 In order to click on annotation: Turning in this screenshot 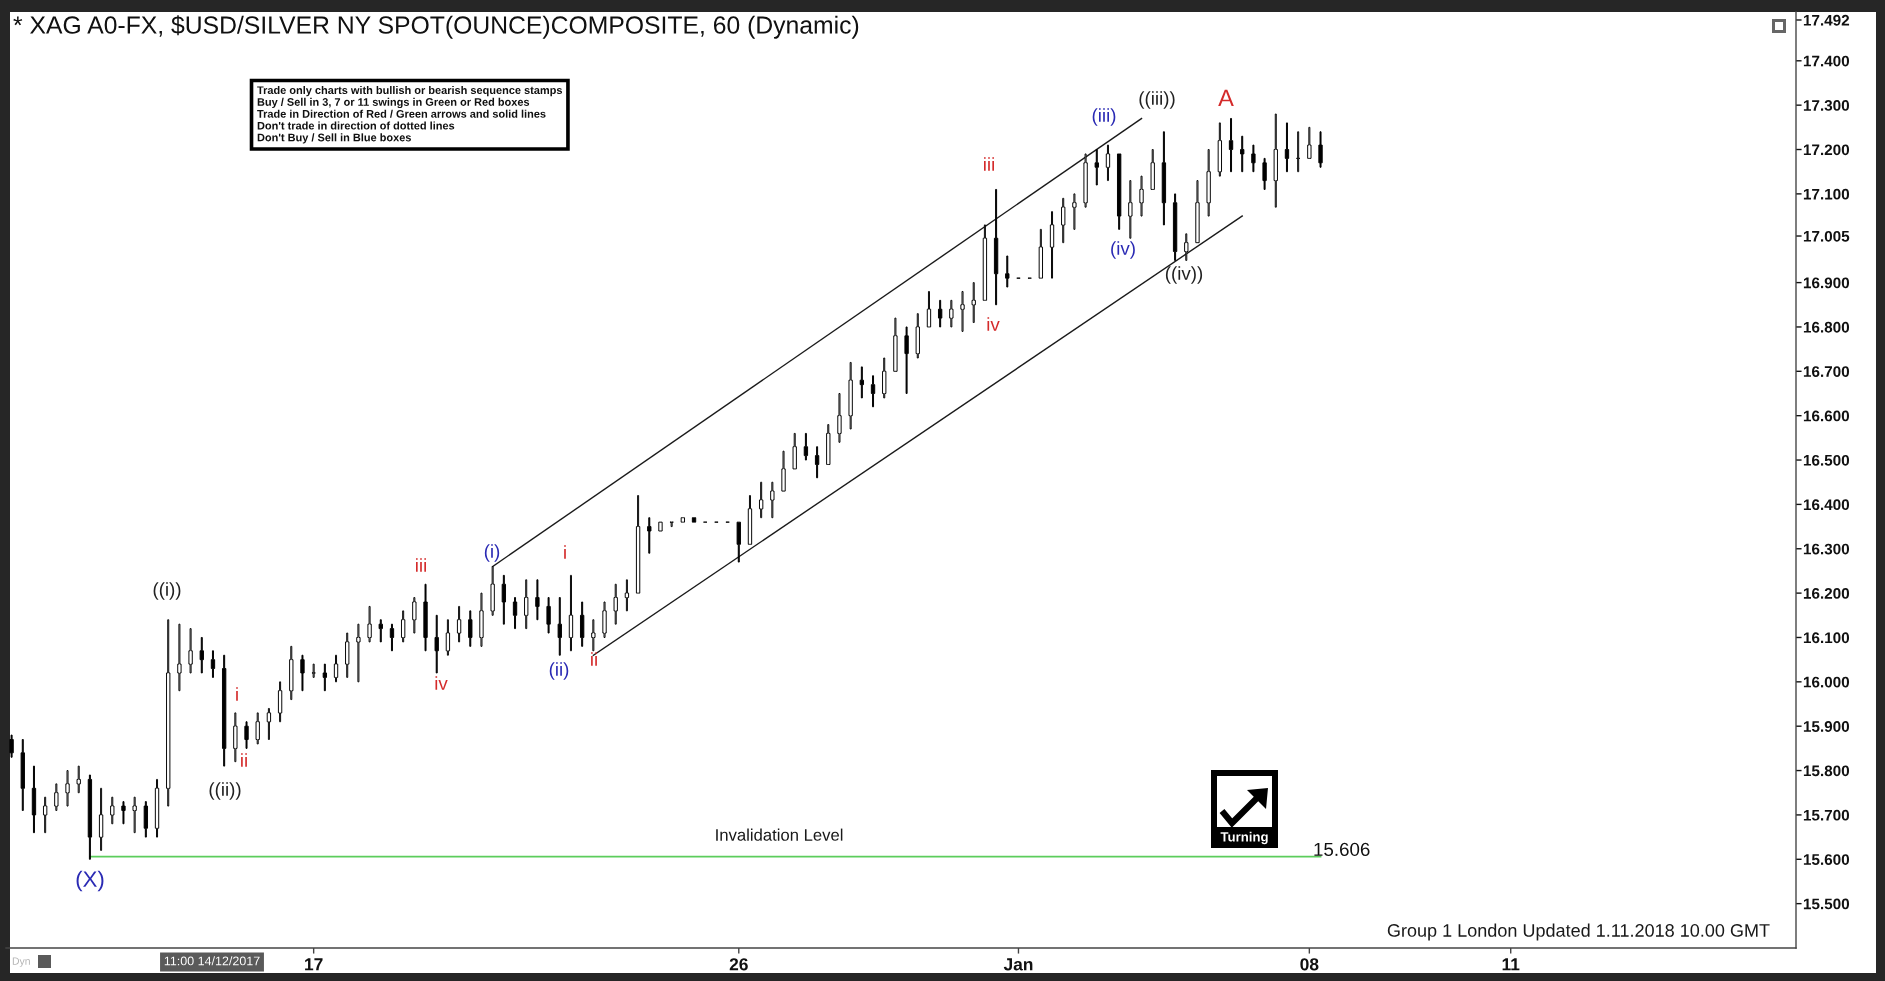, I will do `click(1244, 838)`.